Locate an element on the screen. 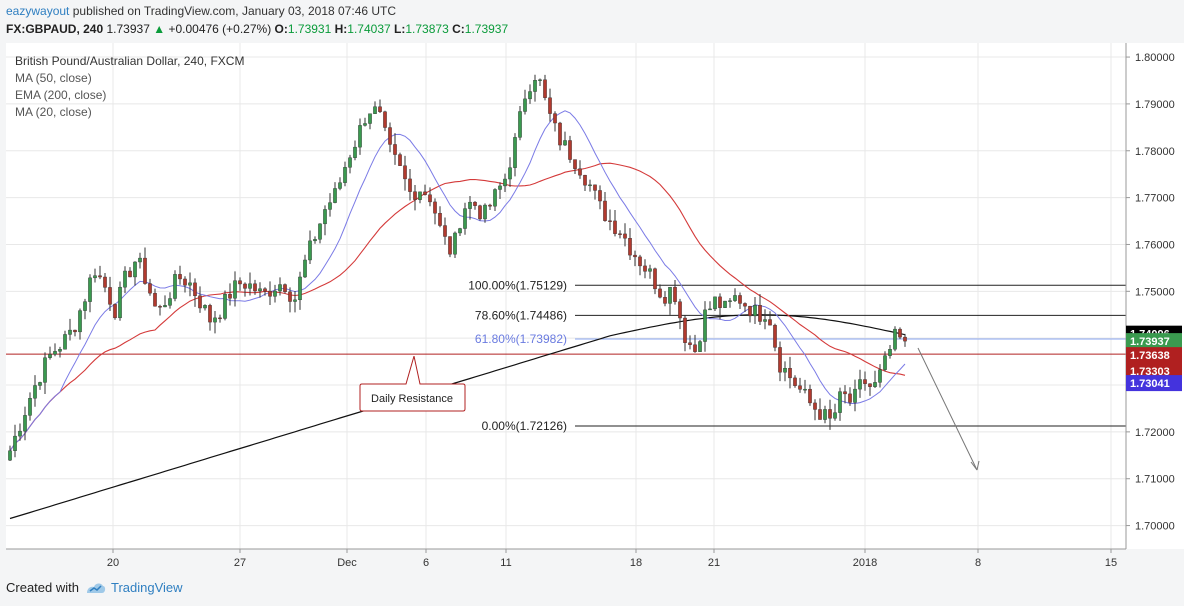 This screenshot has width=1184, height=606. open-label: O: is located at coordinates (281, 29).